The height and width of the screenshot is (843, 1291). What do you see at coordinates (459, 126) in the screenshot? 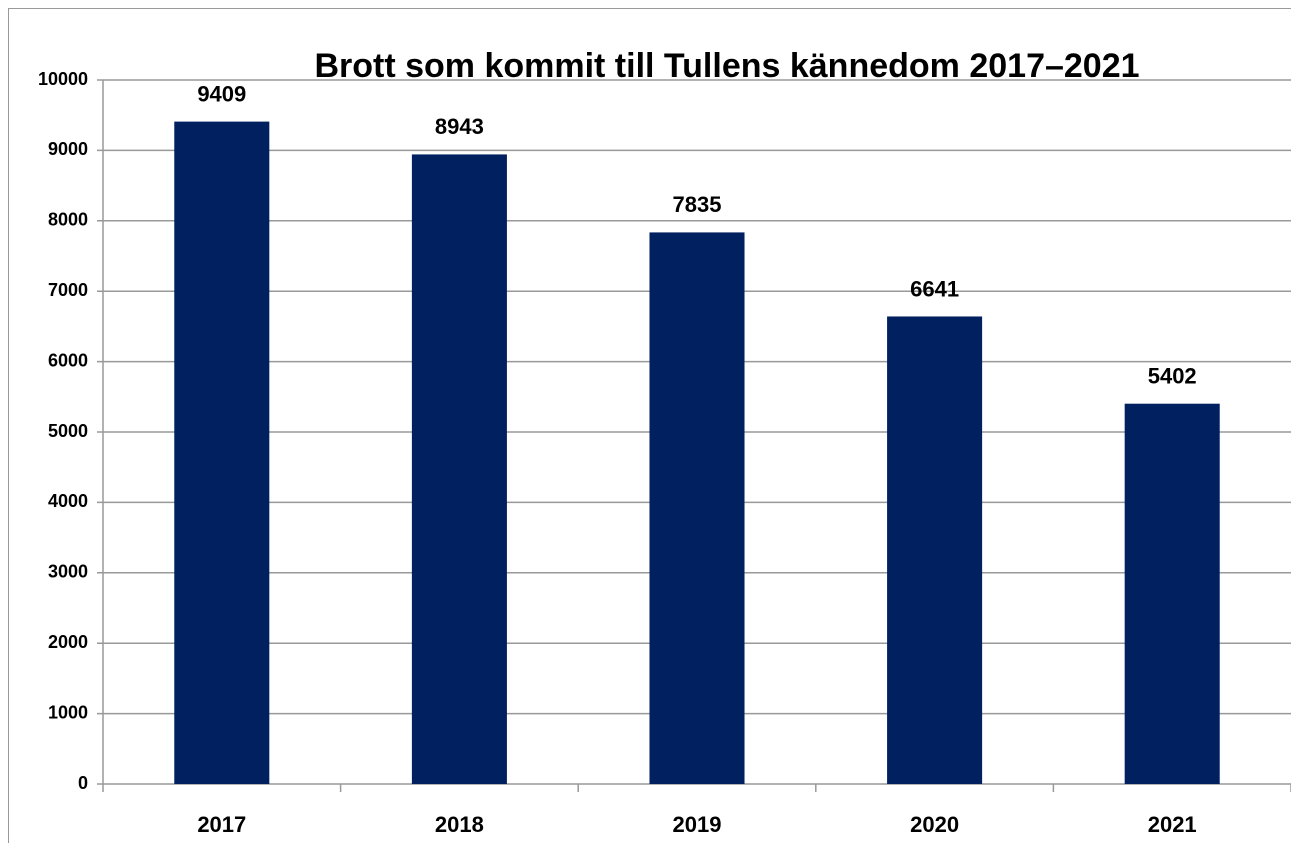
I see `data-label: 8943` at bounding box center [459, 126].